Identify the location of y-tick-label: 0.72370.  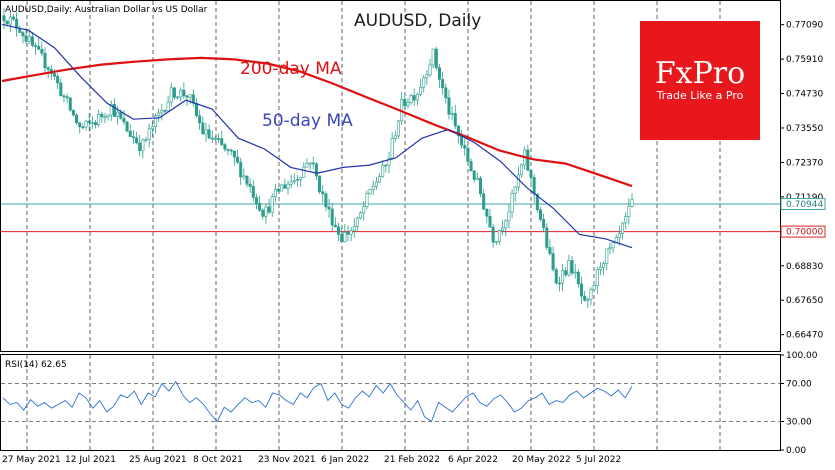
(804, 163).